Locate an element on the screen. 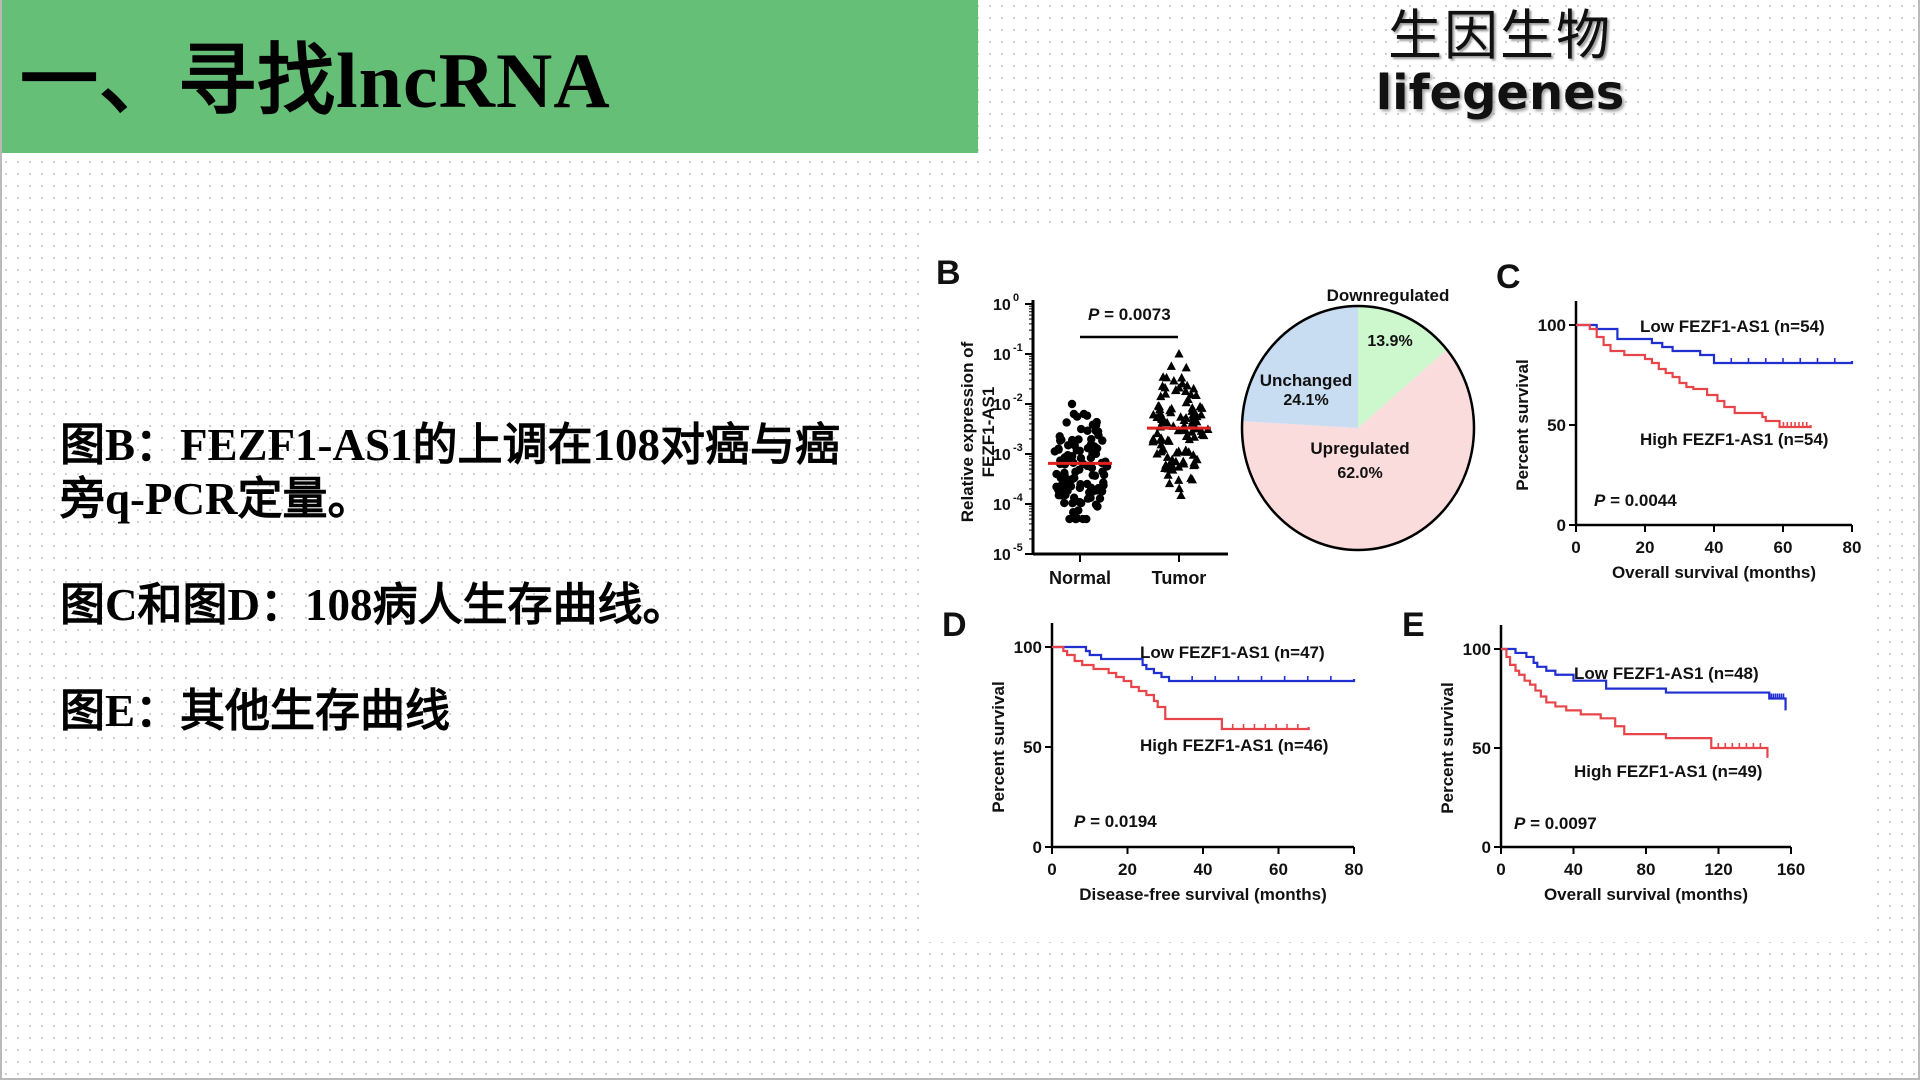 This screenshot has height=1080, width=1920. pie-label-upregulated: Upregulated is located at coordinates (1359, 448).